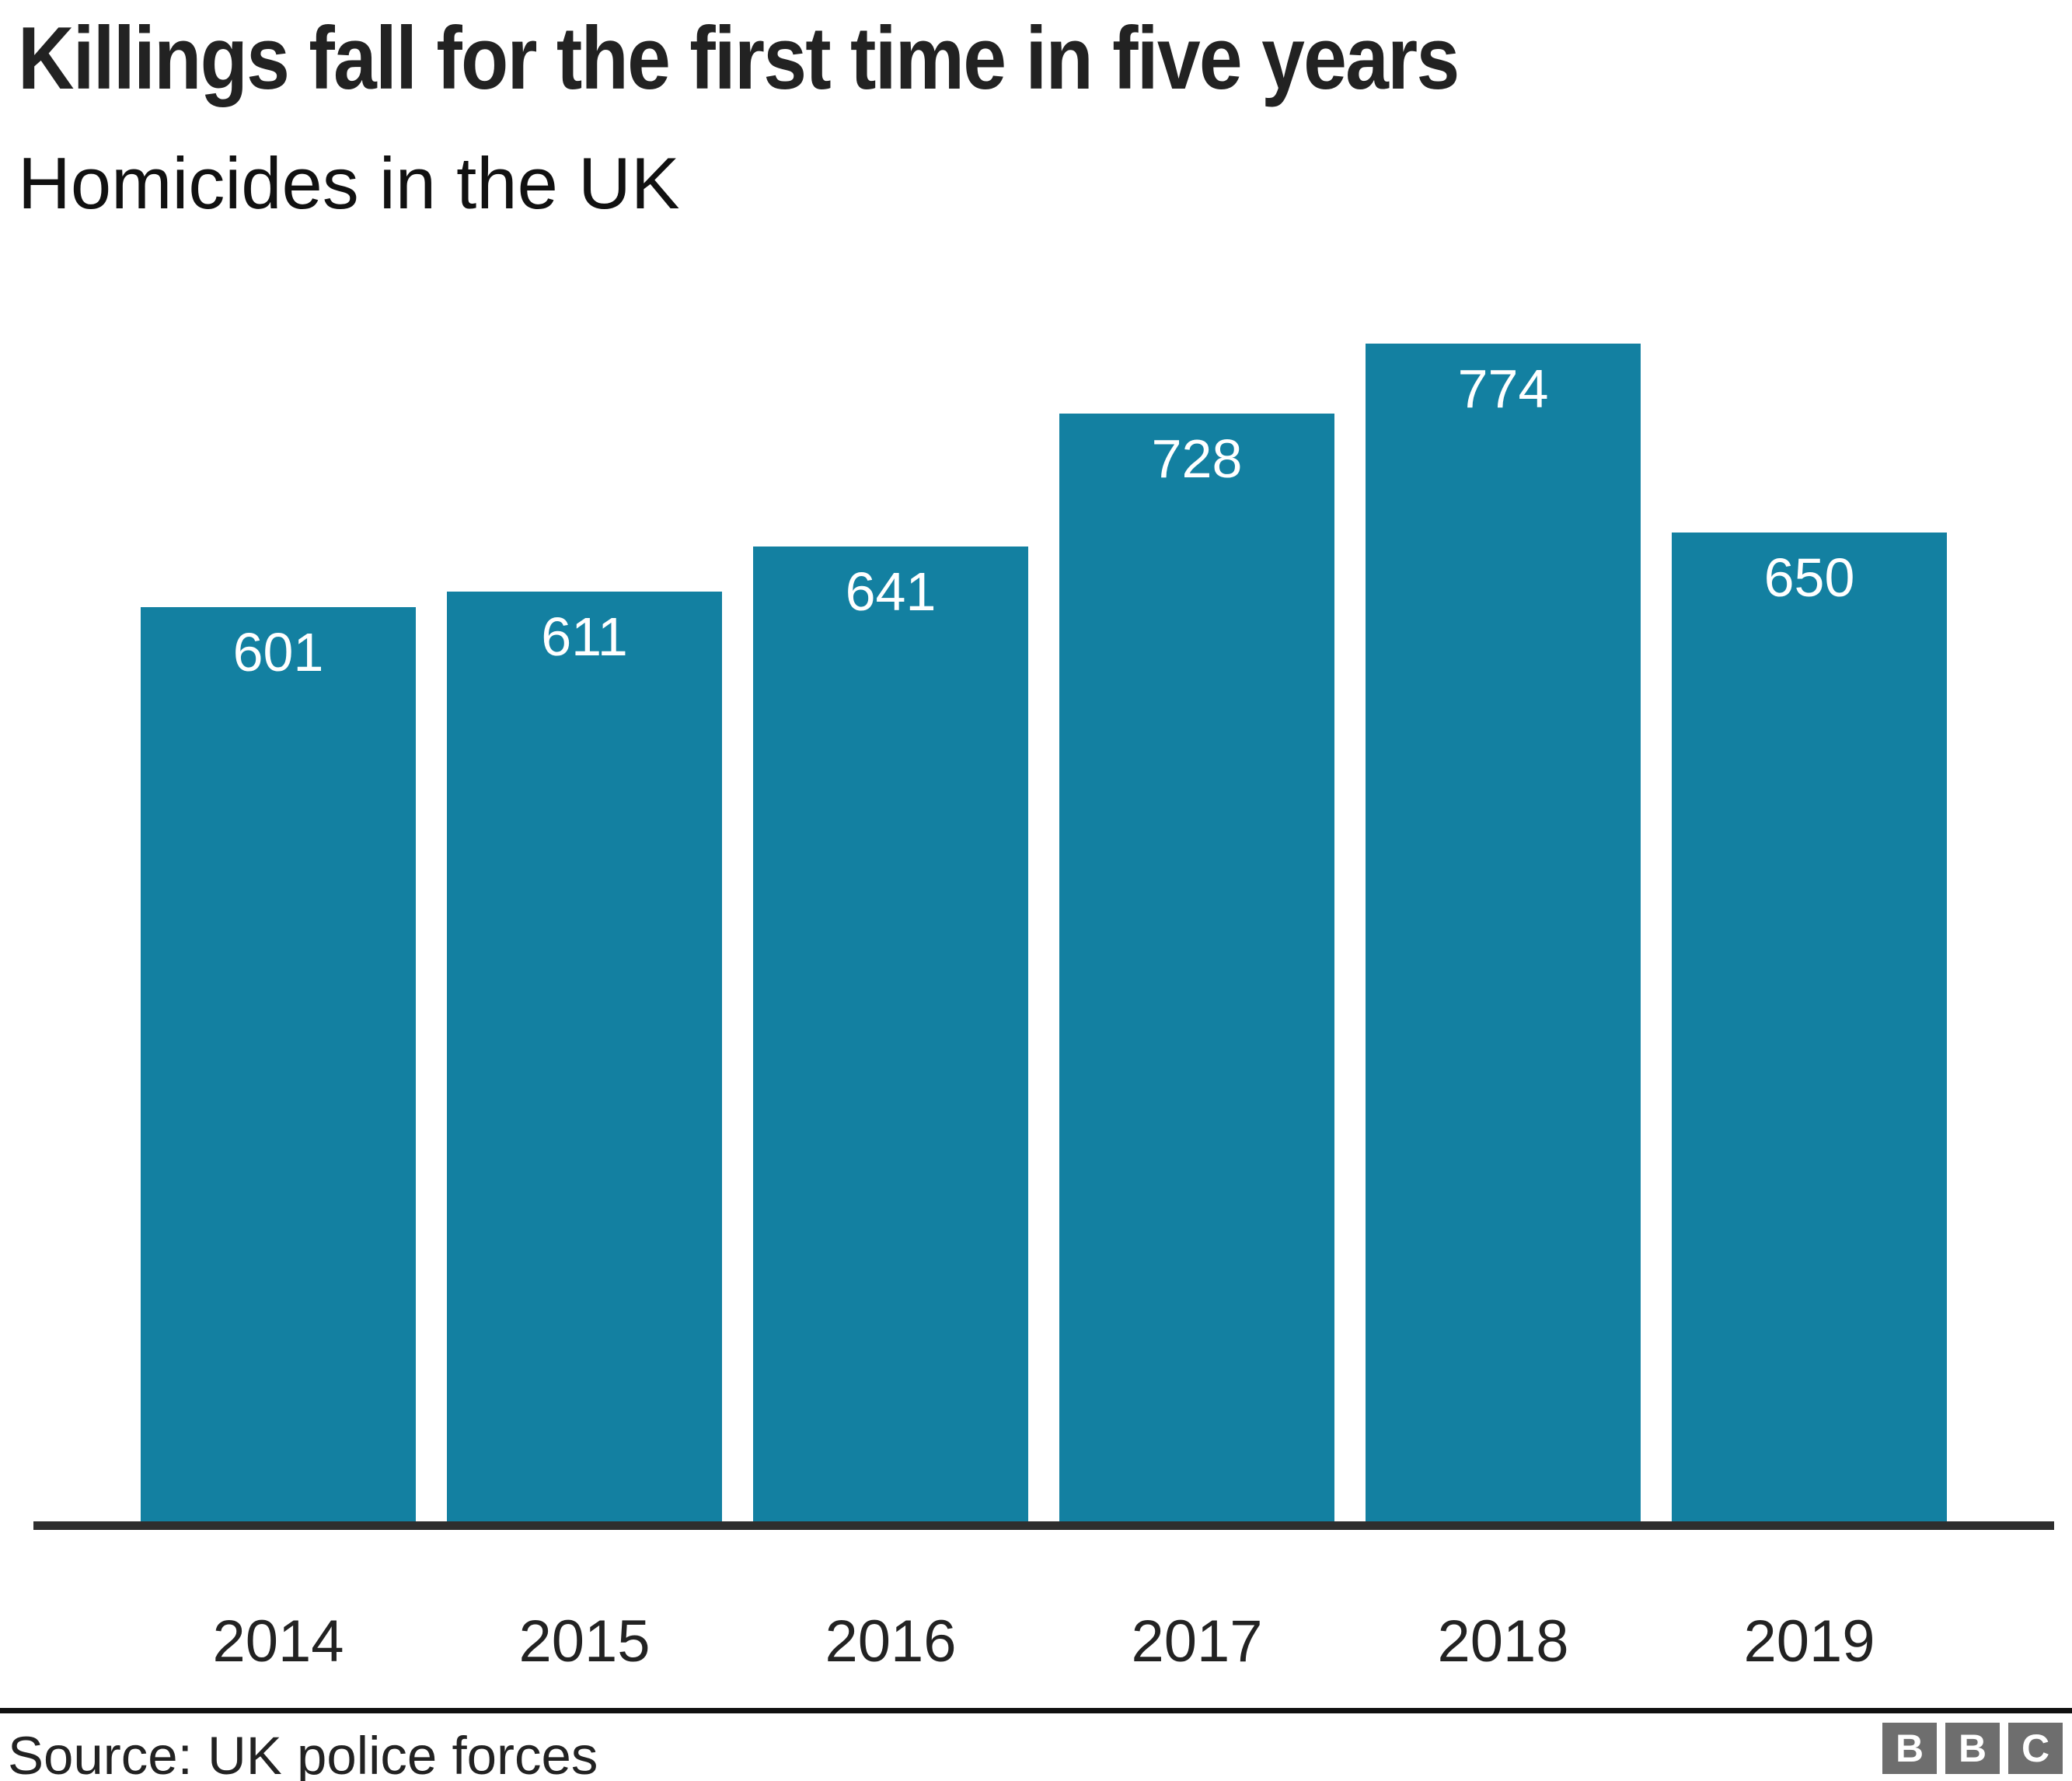  Describe the element at coordinates (1196, 968) in the screenshot. I see `bar-2017: 728` at that location.